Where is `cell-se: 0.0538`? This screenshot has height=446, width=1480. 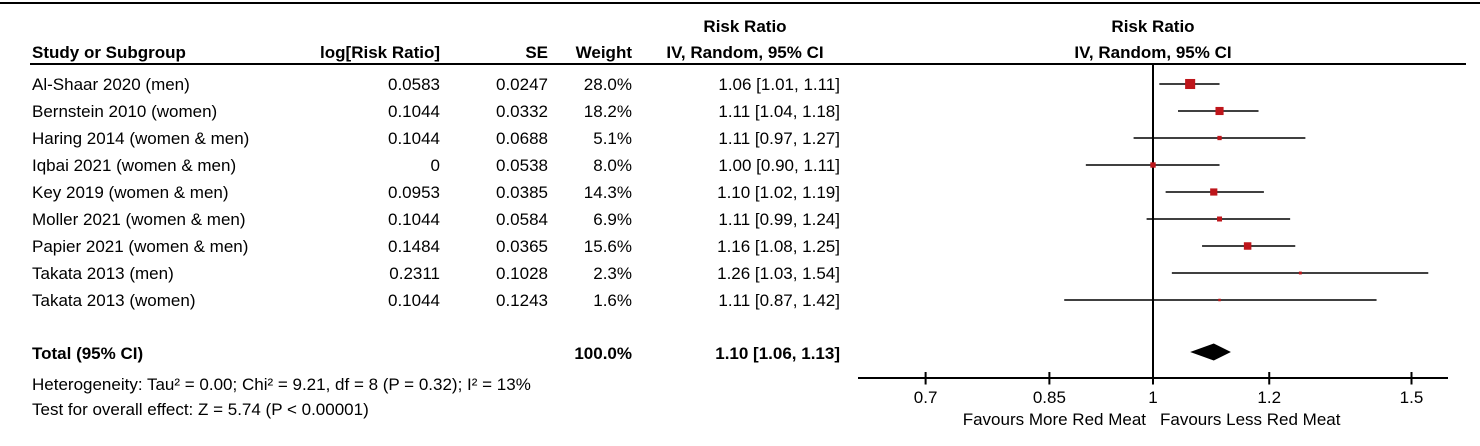 cell-se: 0.0538 is located at coordinates (522, 165).